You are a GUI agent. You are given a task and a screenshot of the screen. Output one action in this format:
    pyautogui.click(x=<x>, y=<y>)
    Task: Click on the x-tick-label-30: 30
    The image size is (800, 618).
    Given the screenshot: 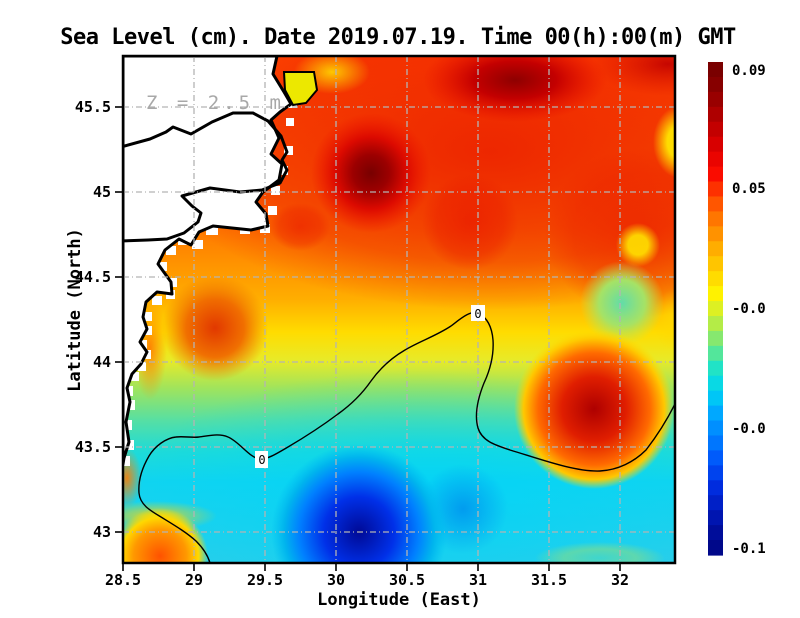 What is the action you would take?
    pyautogui.click(x=336, y=580)
    